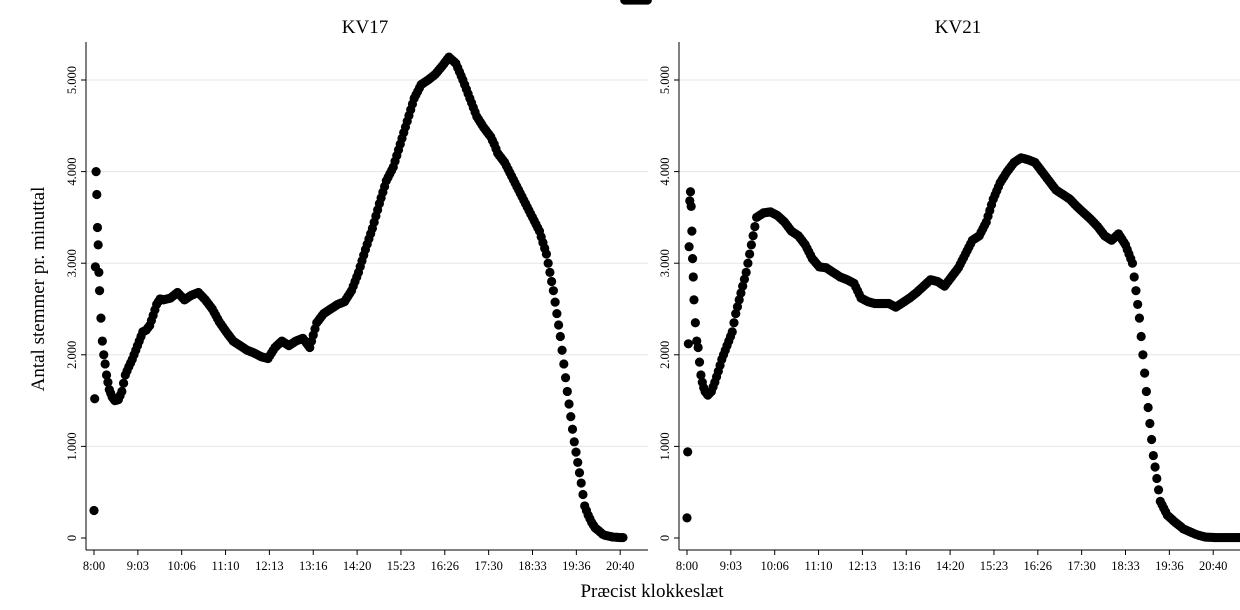  Describe the element at coordinates (1213, 566) in the screenshot. I see `x-tick-label: 20:40` at that location.